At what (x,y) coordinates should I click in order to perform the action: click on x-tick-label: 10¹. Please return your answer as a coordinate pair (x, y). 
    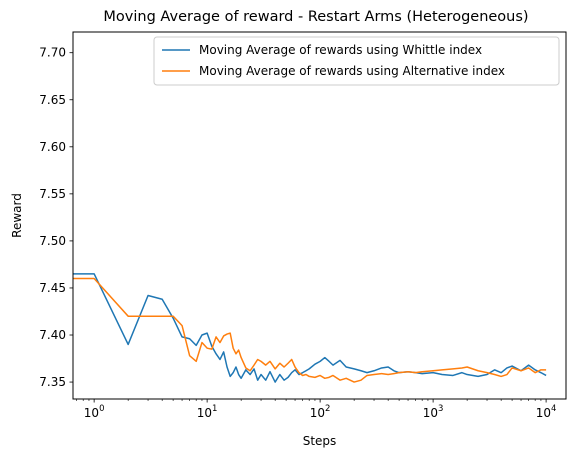
    Looking at the image, I should click on (207, 412).